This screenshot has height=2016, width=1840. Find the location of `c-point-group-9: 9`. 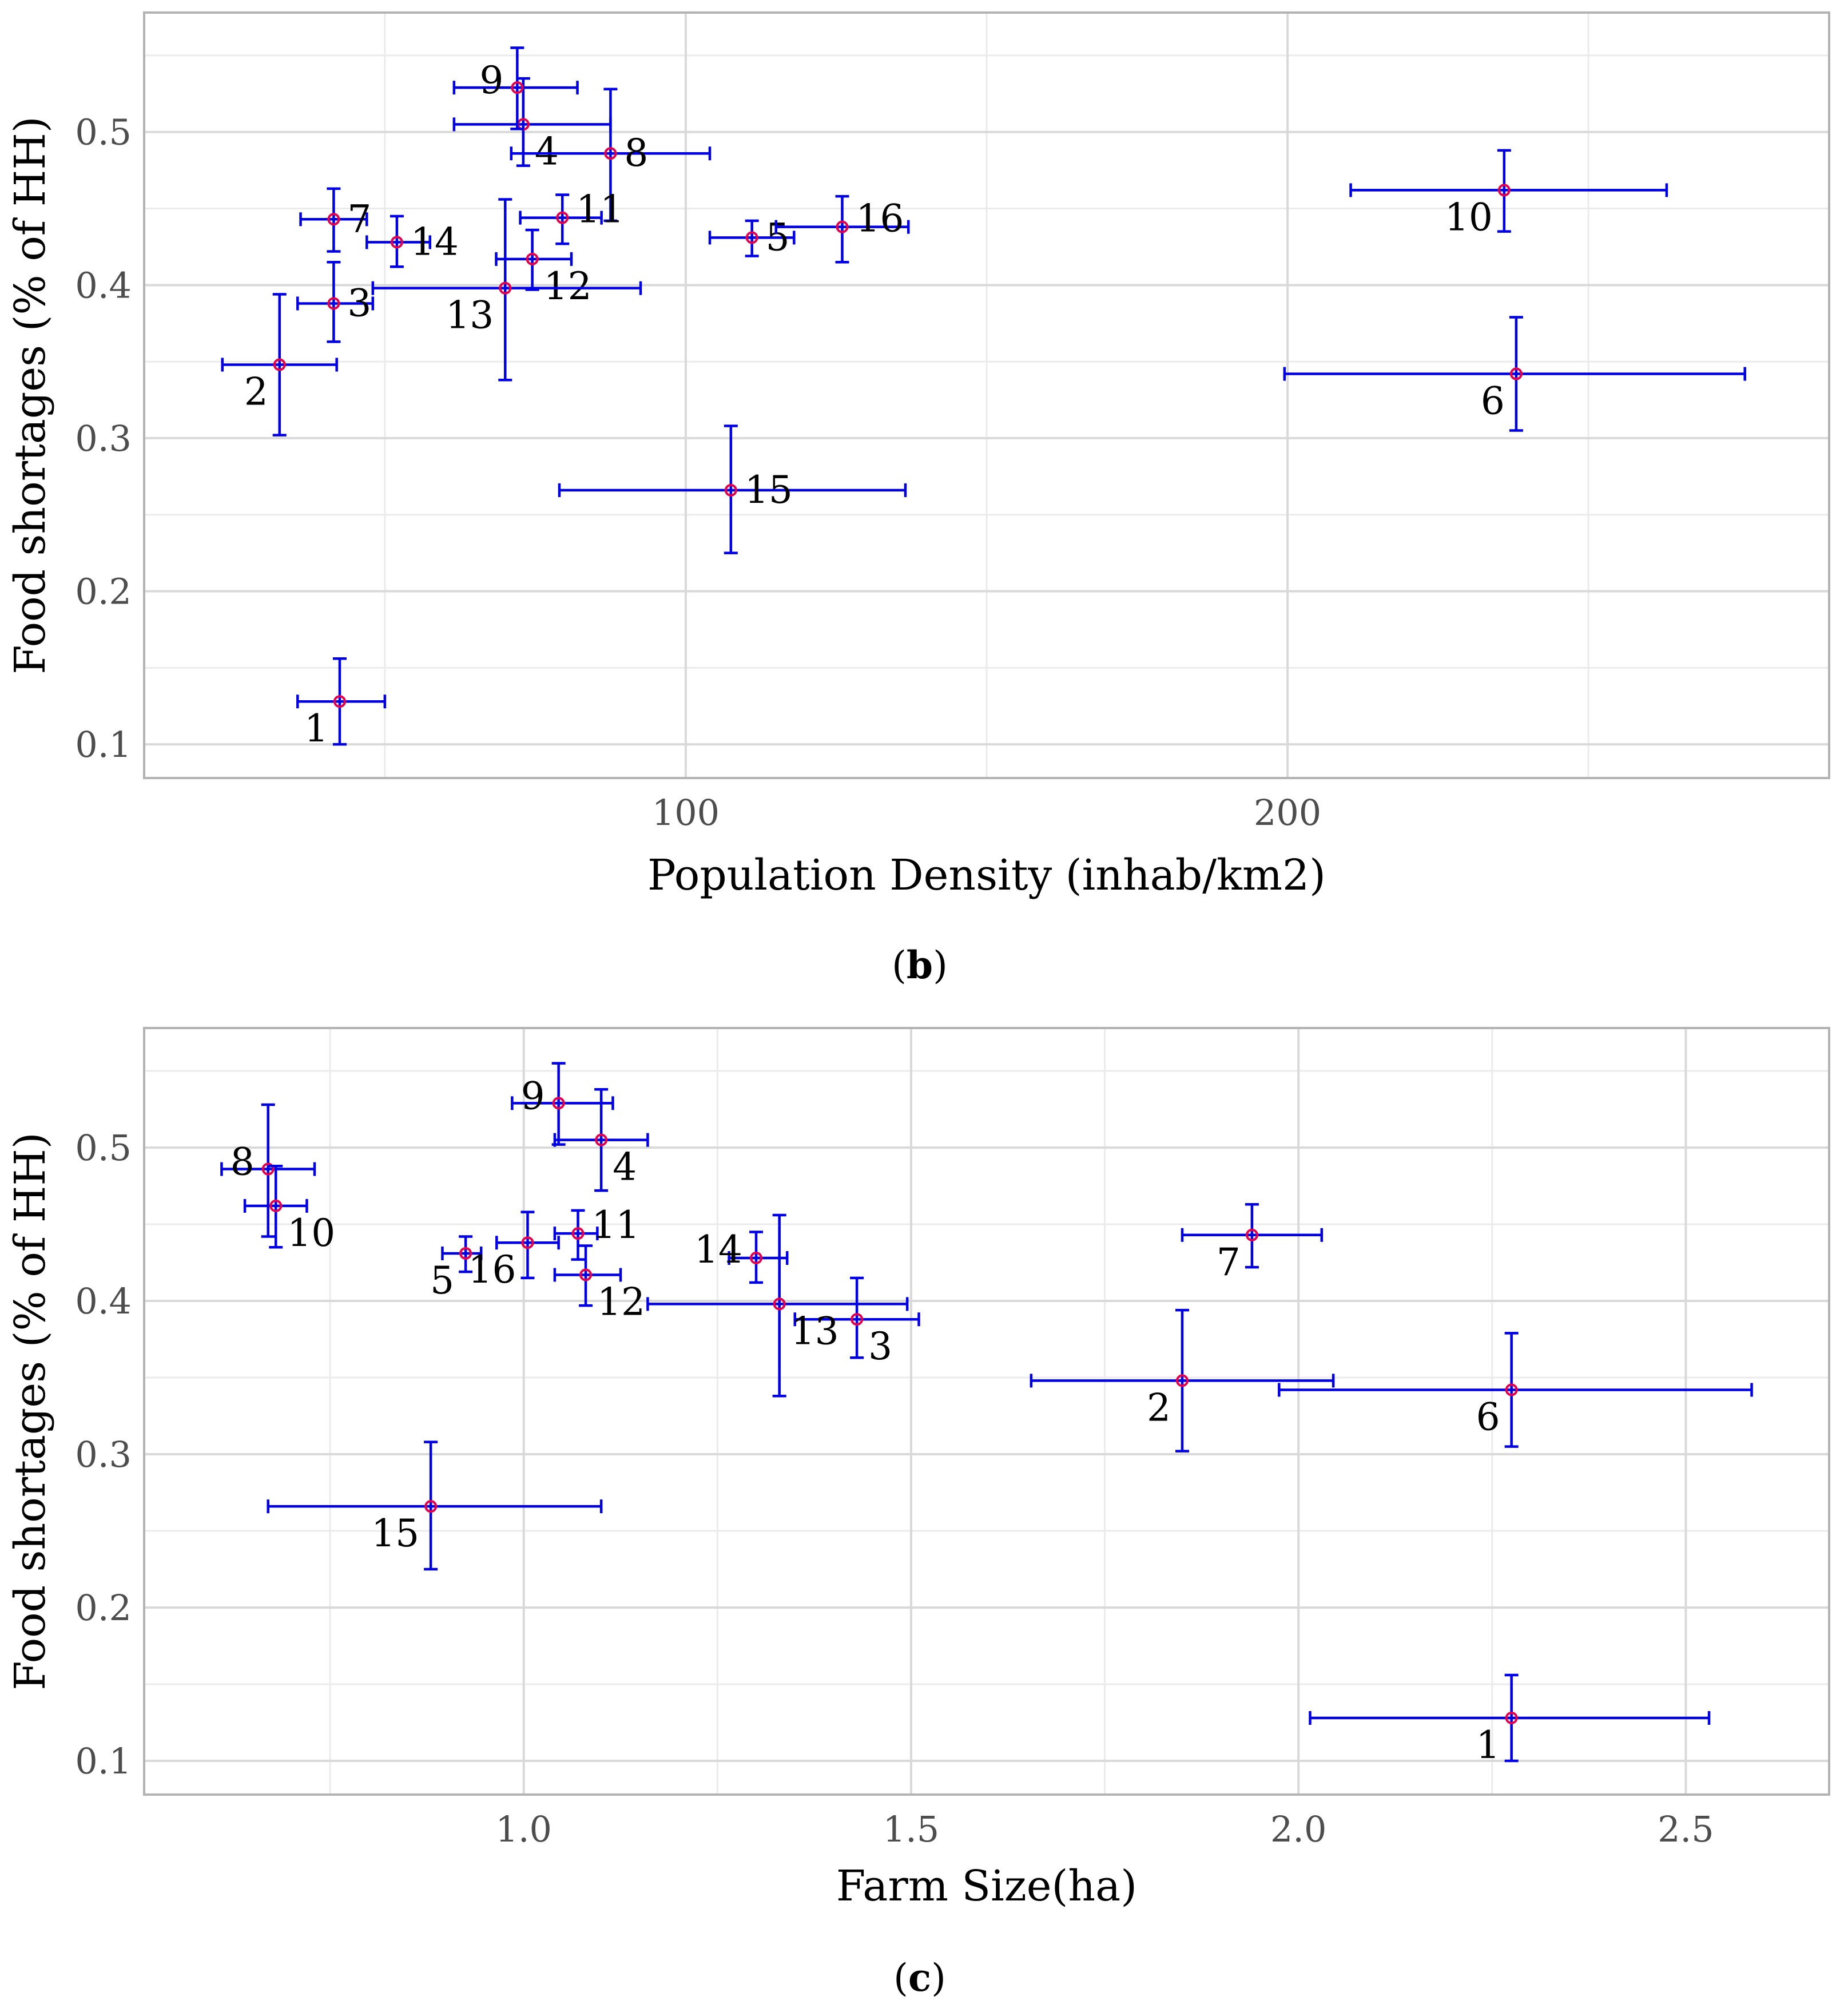

c-point-group-9: 9 is located at coordinates (562, 1104).